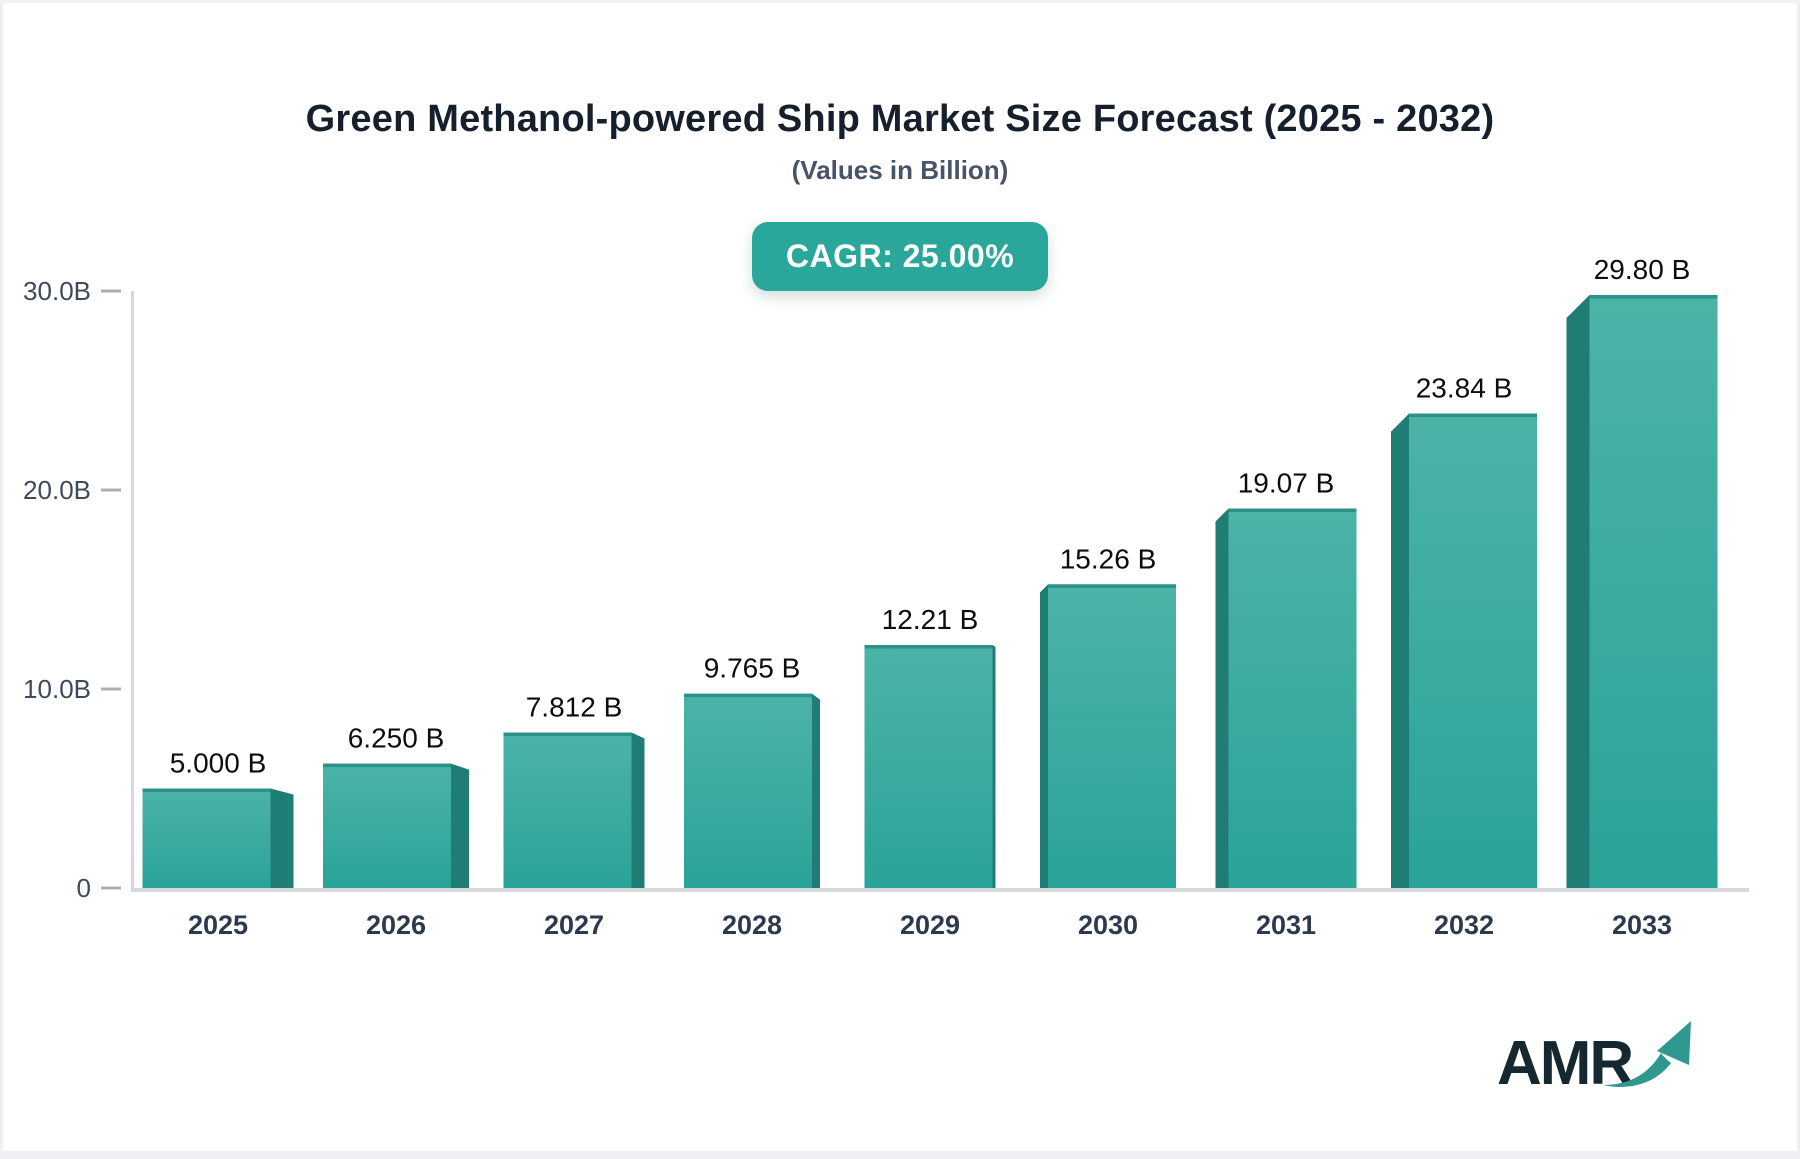 This screenshot has height=1159, width=1800. I want to click on bar-2032: 23.84 B 2032, so click(1464, 656).